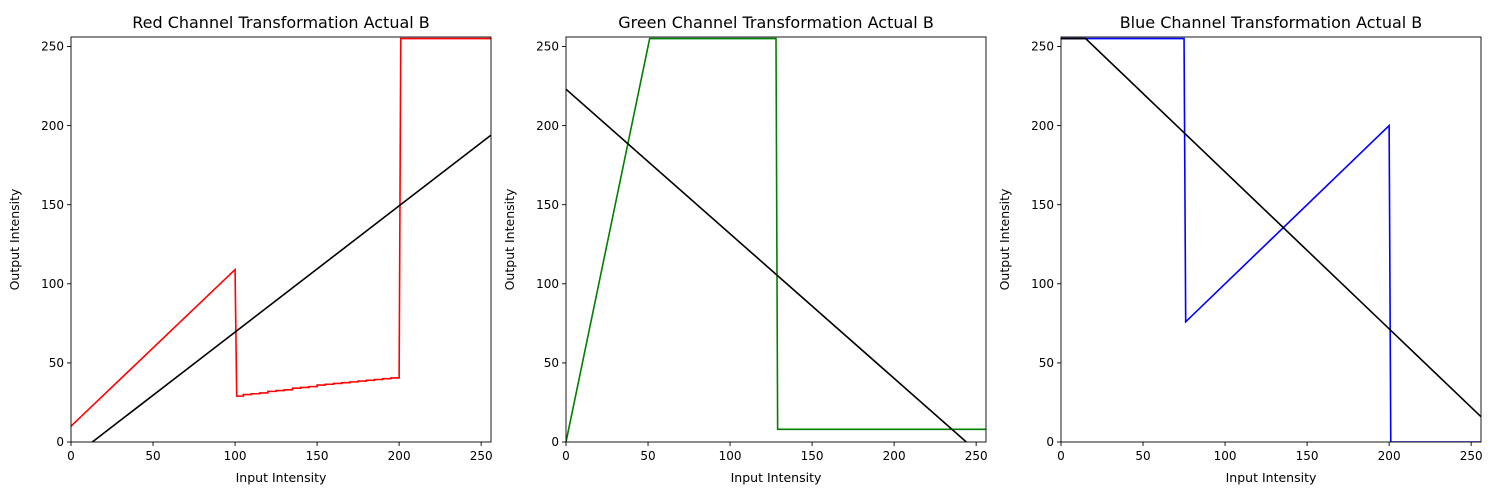 Image resolution: width=1500 pixels, height=500 pixels. Describe the element at coordinates (547, 205) in the screenshot. I see `green-y-tick-label: 150` at that location.